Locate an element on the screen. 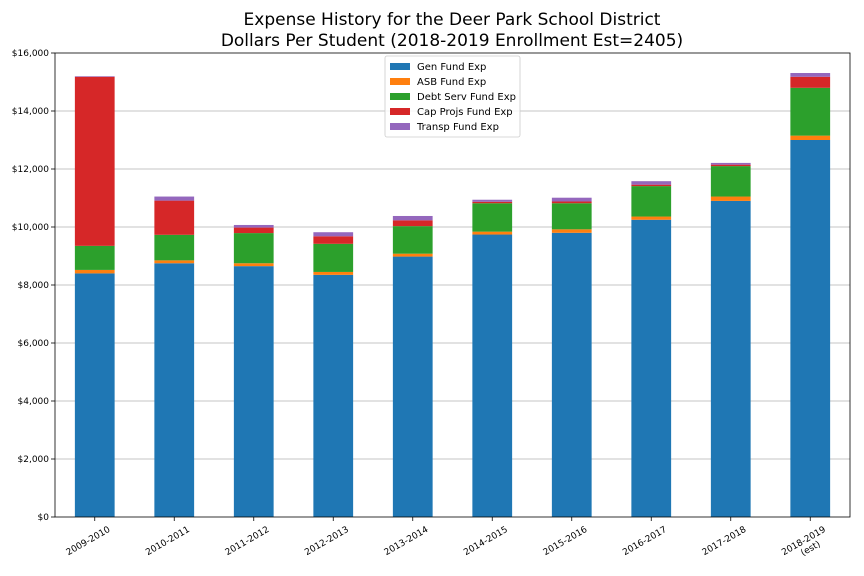 The image size is (864, 576). y-tick-label: $0 is located at coordinates (44, 518).